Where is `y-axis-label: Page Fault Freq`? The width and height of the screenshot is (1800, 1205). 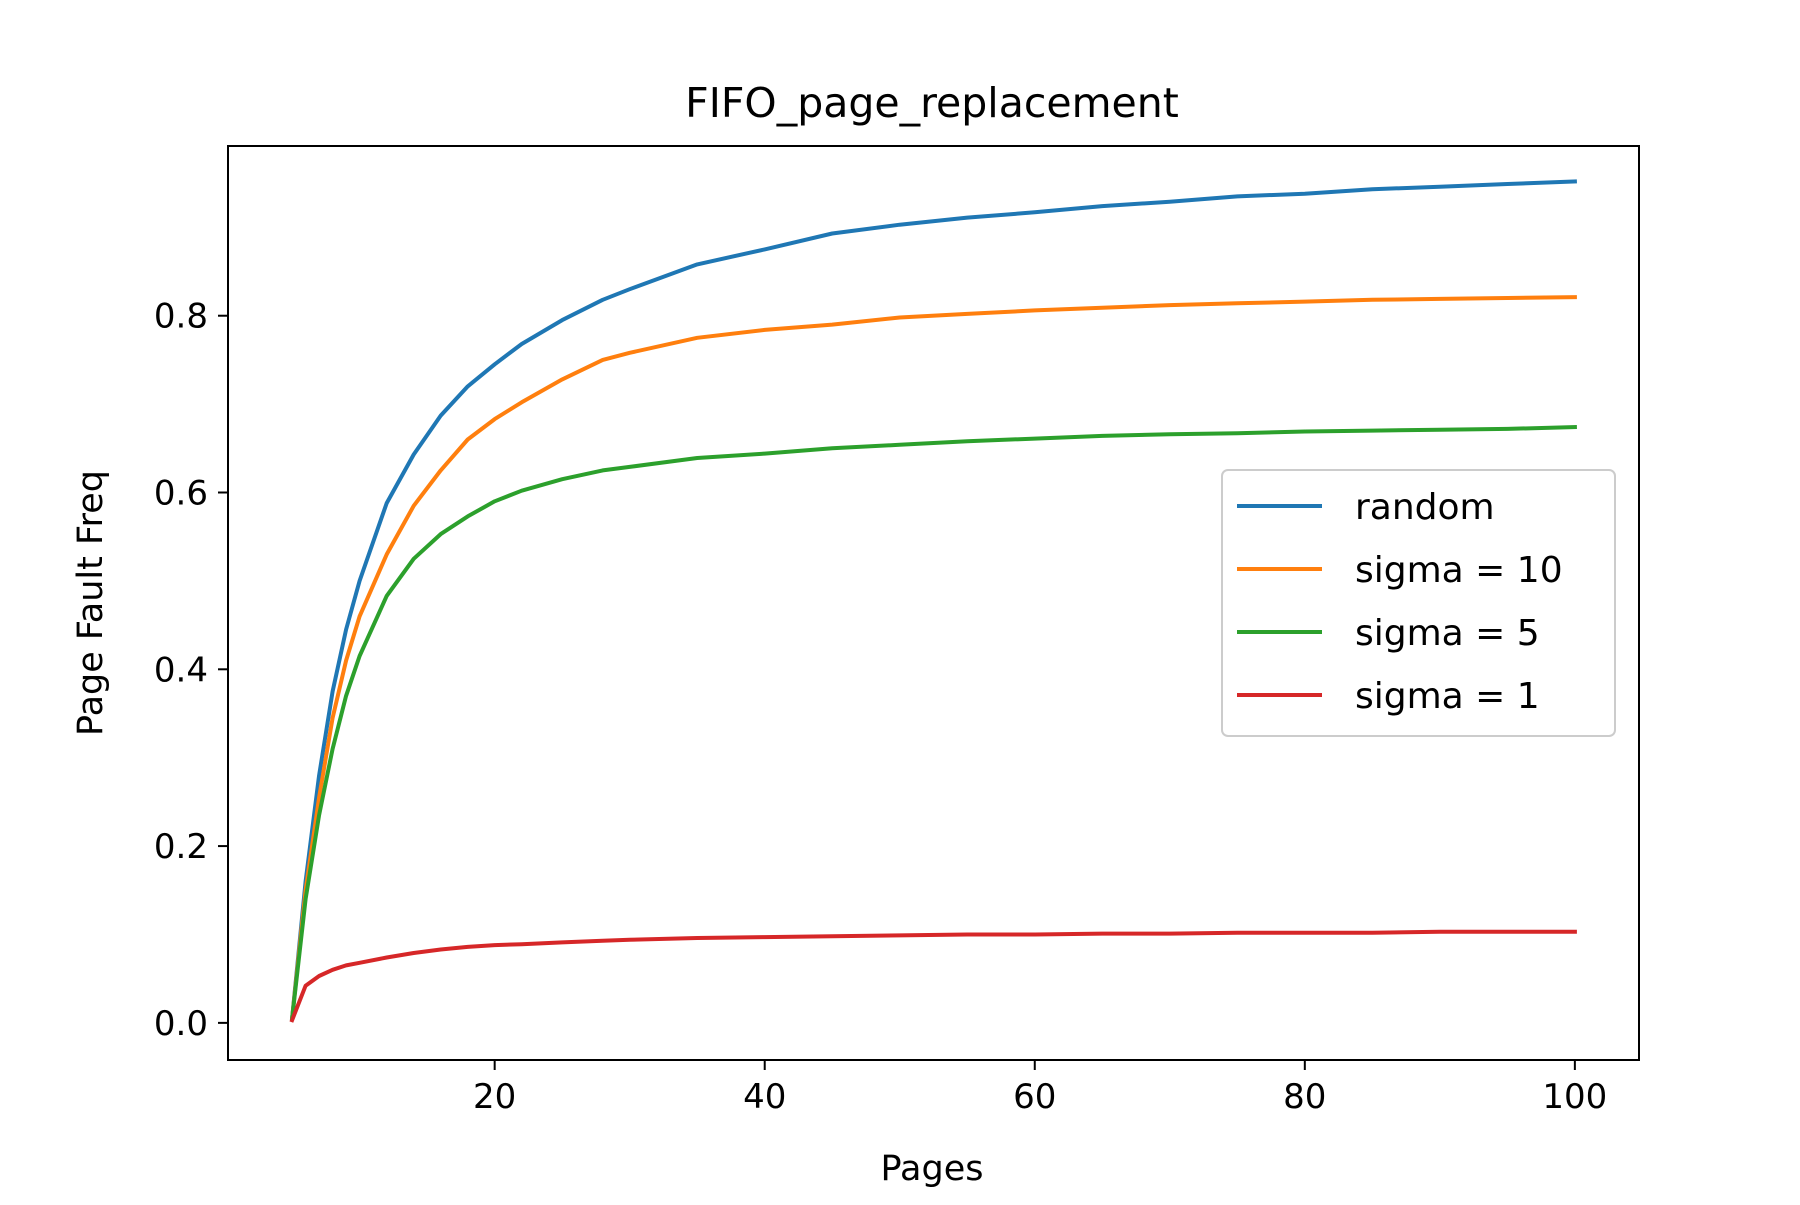 y-axis-label: Page Fault Freq is located at coordinates (91, 603).